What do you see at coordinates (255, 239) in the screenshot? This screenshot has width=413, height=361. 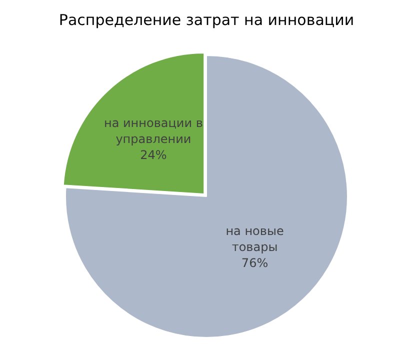 I see `slice-label: на новые товары` at bounding box center [255, 239].